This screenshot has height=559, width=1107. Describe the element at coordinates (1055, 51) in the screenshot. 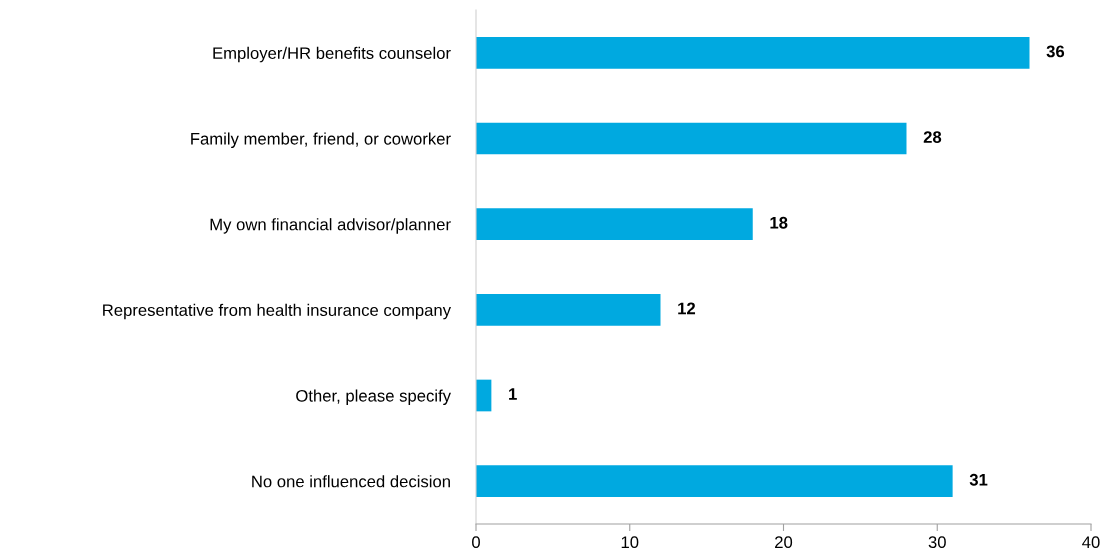

I see `data-label: 36` at that location.